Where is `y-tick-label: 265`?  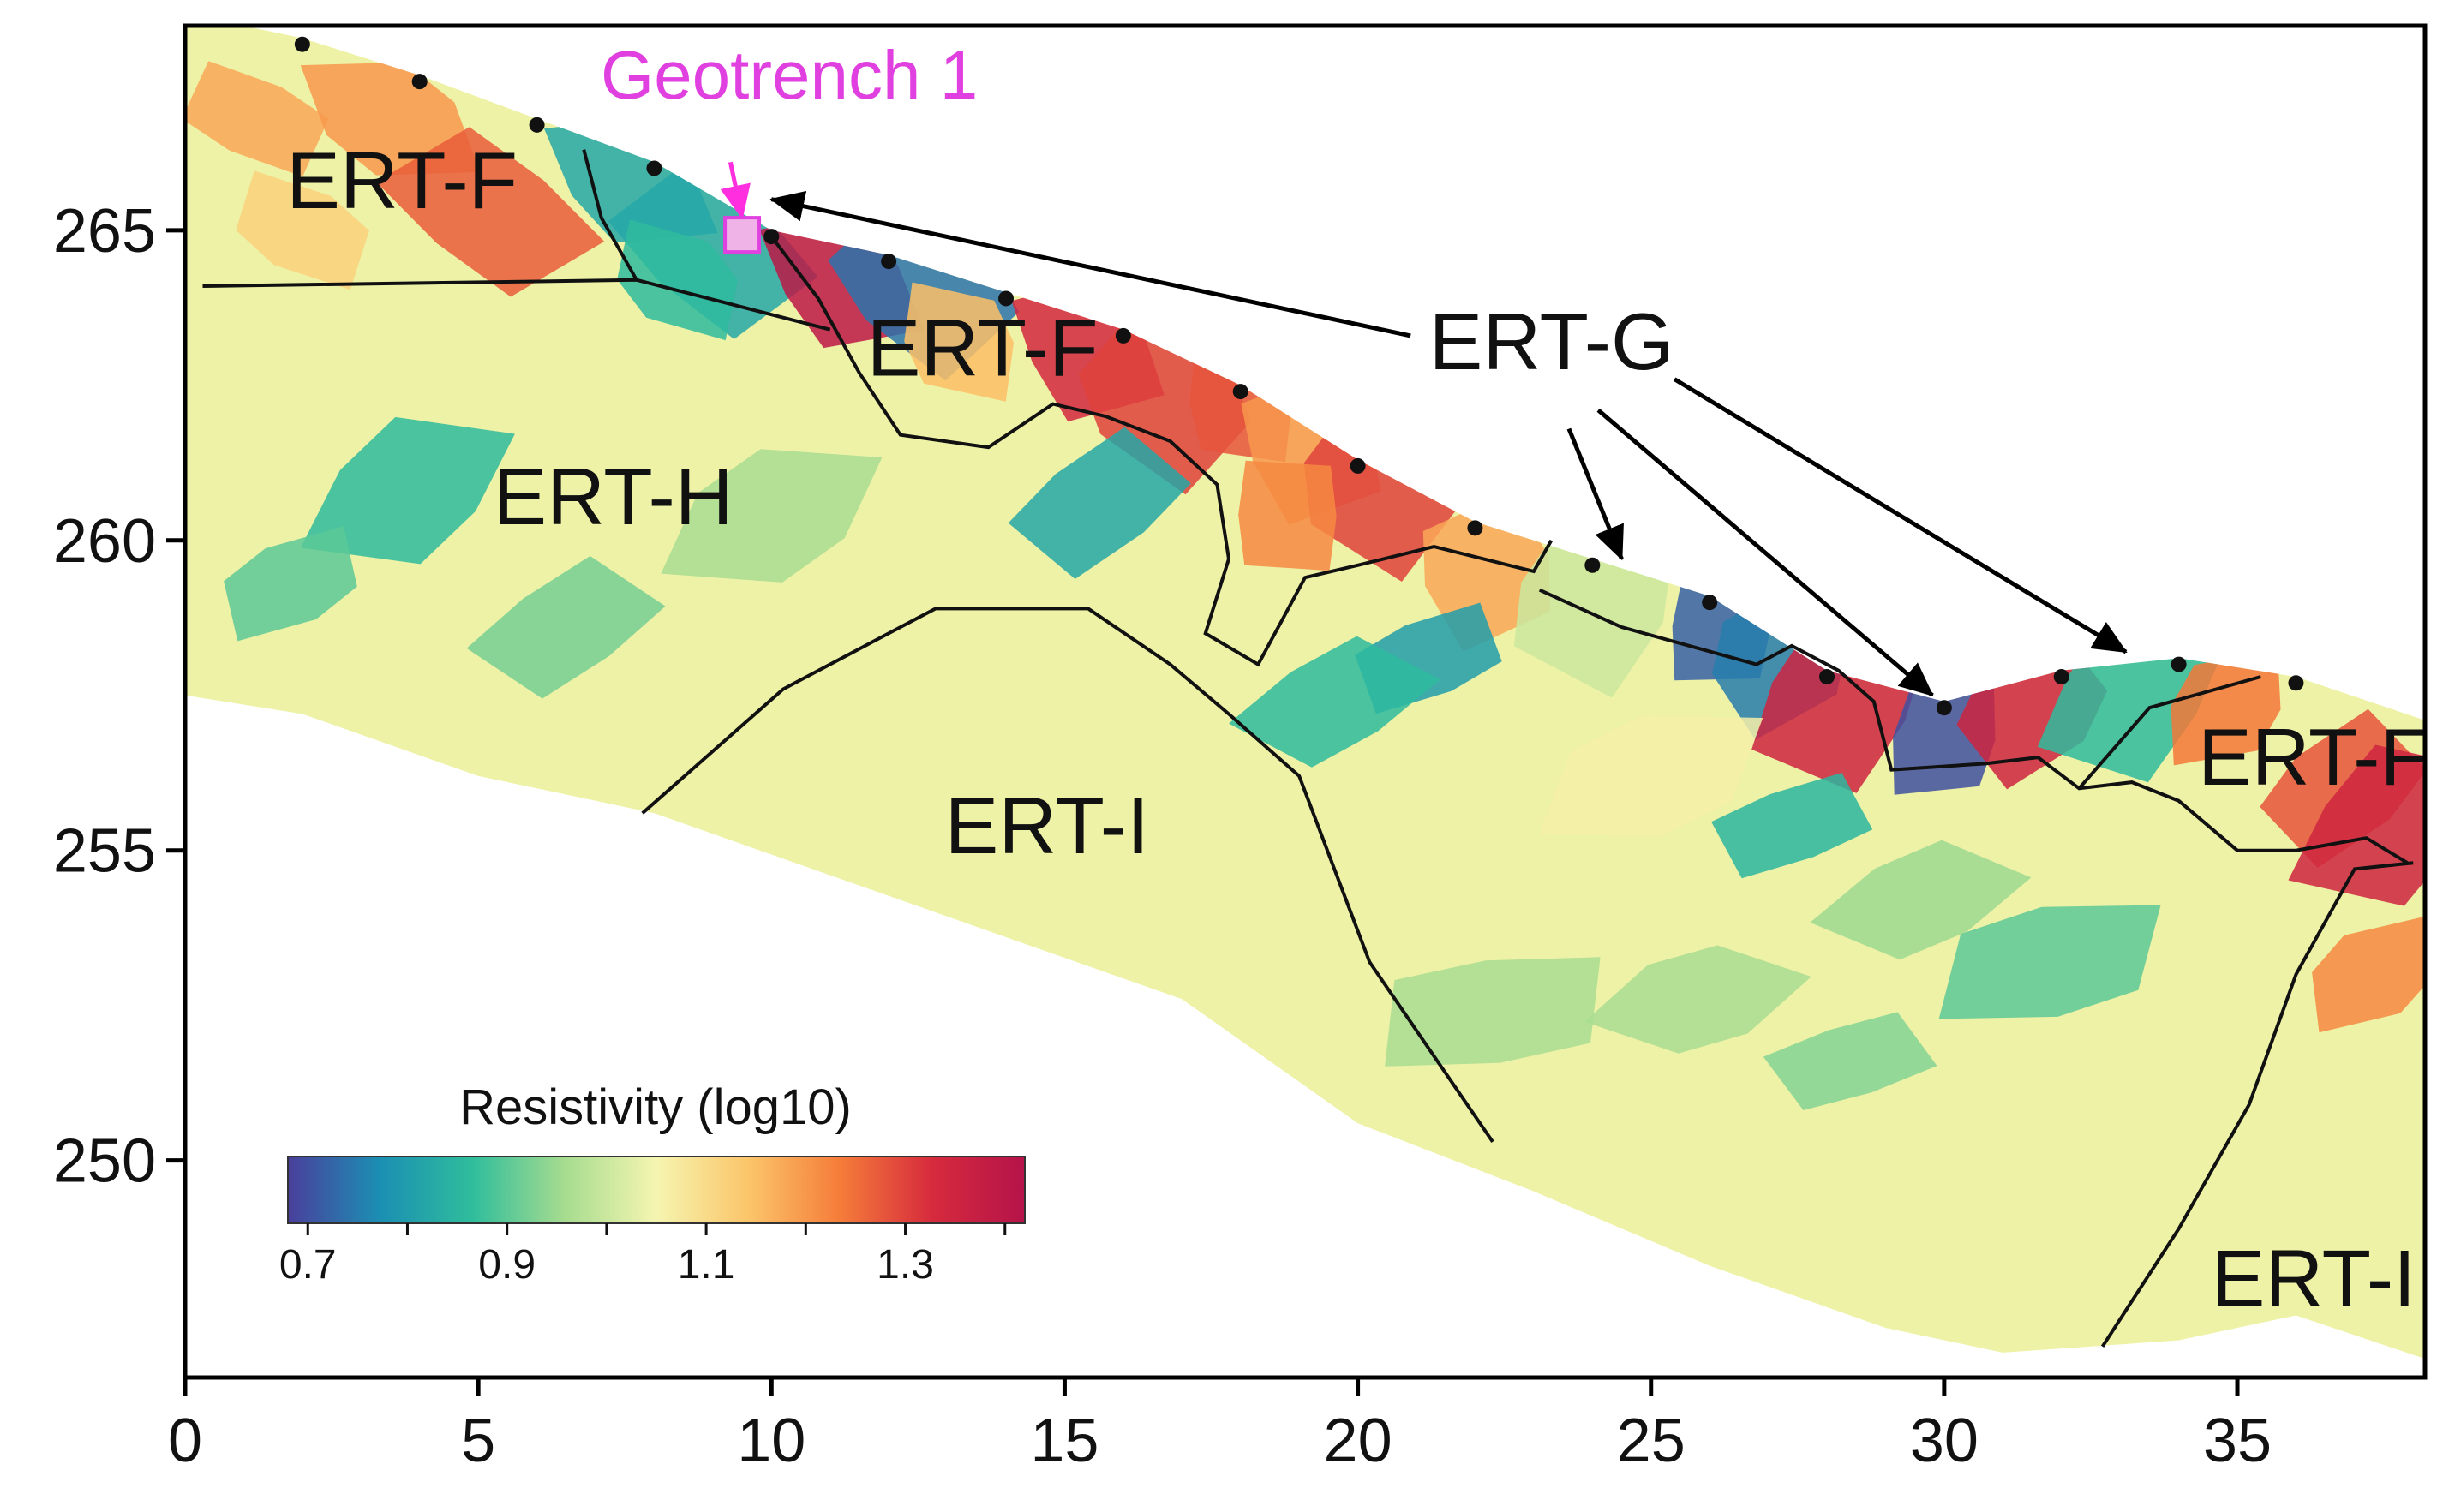
y-tick-label: 265 is located at coordinates (104, 232).